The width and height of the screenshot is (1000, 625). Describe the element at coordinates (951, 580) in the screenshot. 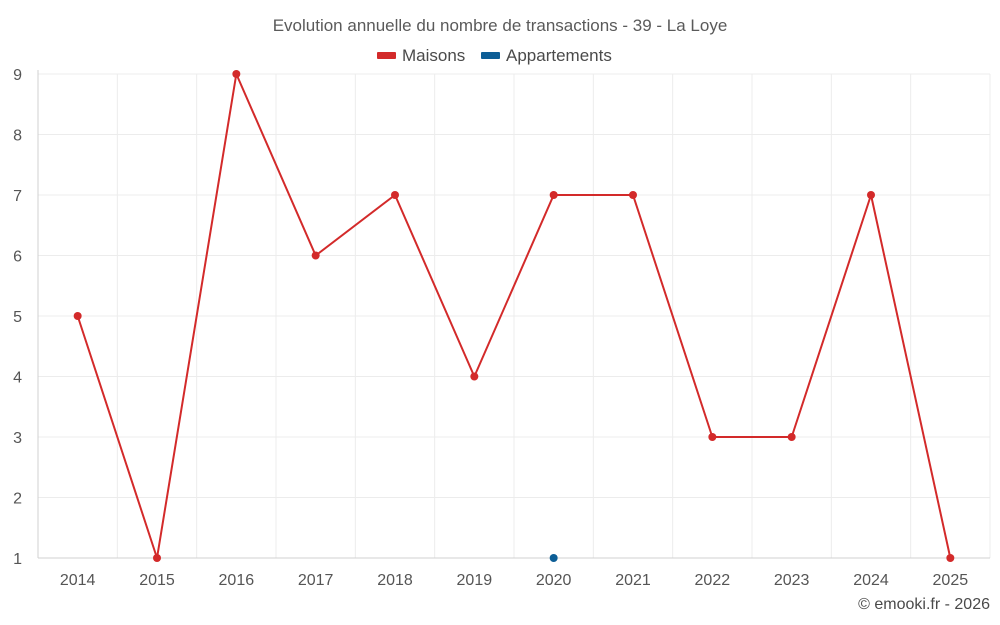

I see `x-tick-label: 2025` at that location.